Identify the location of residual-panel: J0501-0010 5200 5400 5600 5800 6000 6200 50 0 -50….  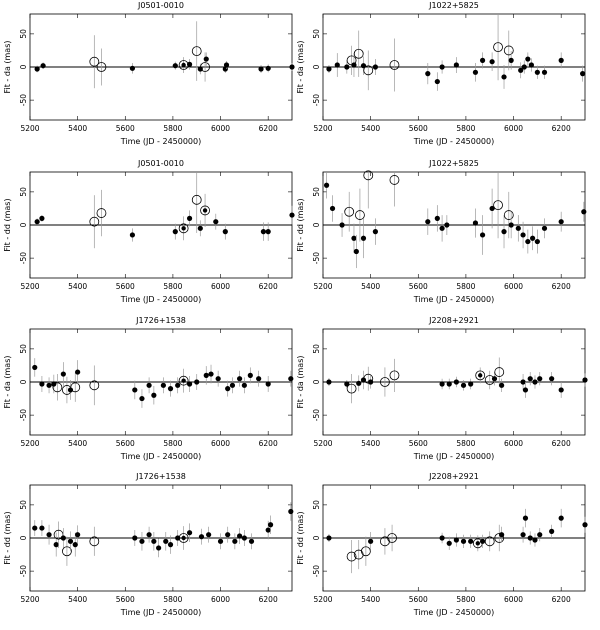
(149, 231).